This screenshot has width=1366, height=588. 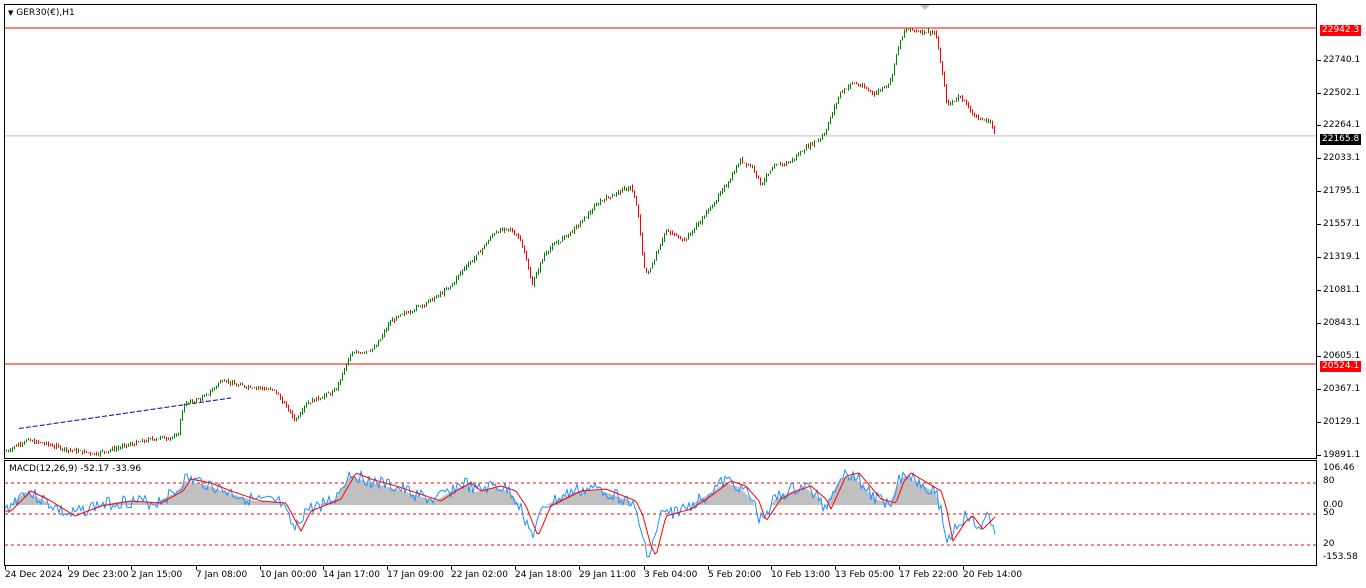 I want to click on time-axis-label: 24 Jan 18:00, so click(x=543, y=575).